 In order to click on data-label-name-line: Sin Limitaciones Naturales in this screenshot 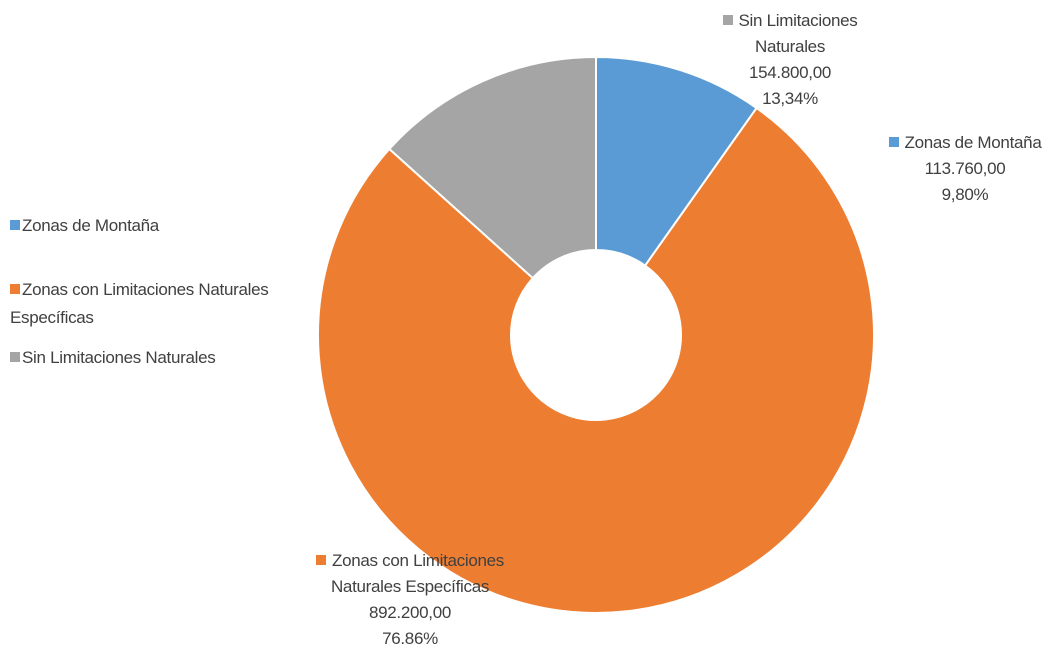, I will do `click(790, 34)`.